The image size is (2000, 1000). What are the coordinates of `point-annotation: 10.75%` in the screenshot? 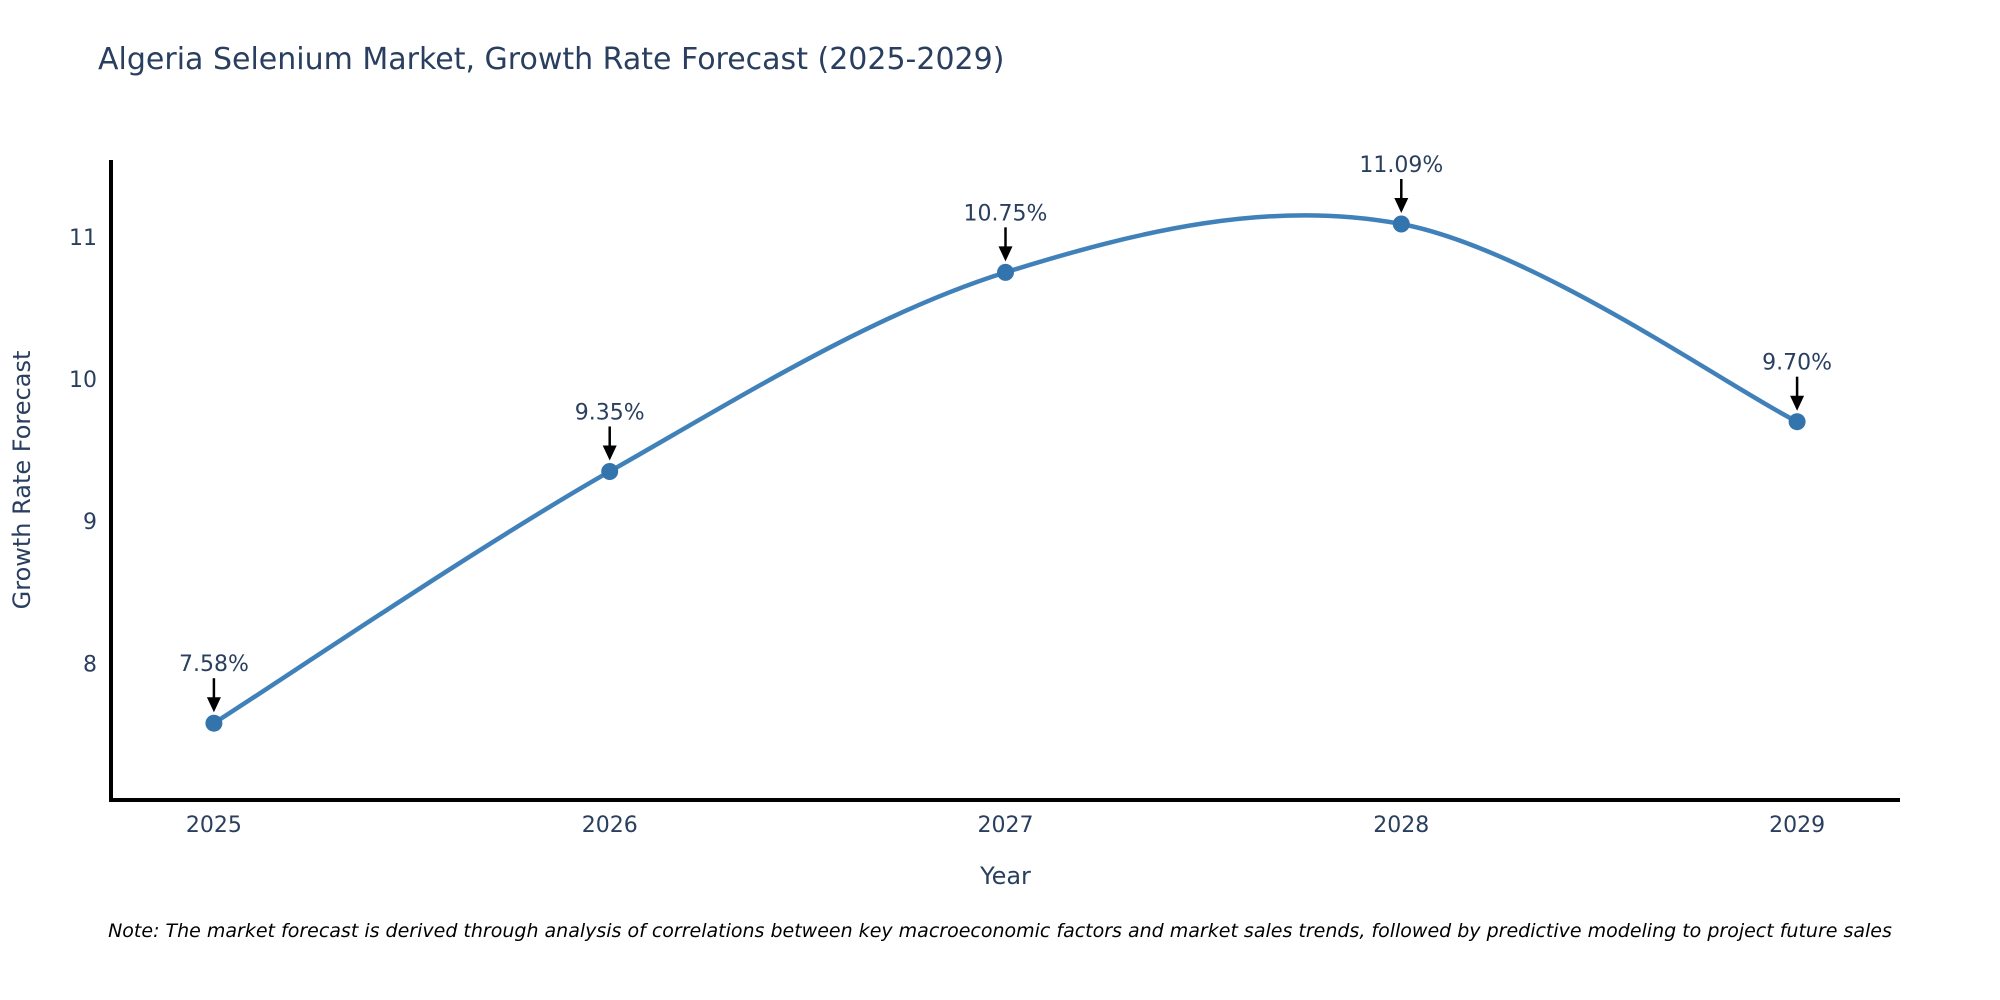 It's located at (1006, 231).